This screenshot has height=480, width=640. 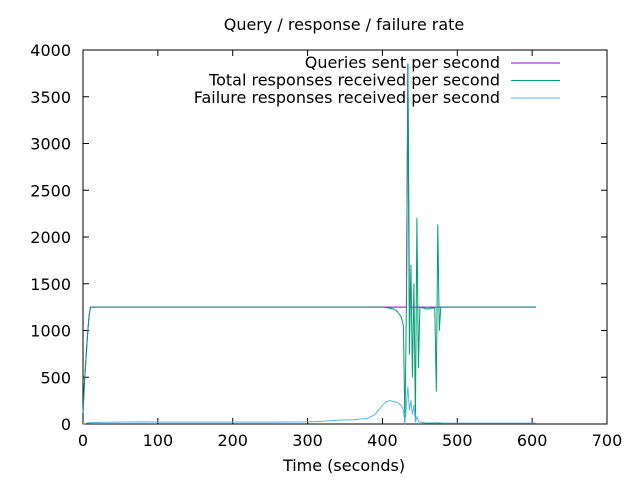 What do you see at coordinates (50, 144) in the screenshot?
I see `y-tick-label: 3000` at bounding box center [50, 144].